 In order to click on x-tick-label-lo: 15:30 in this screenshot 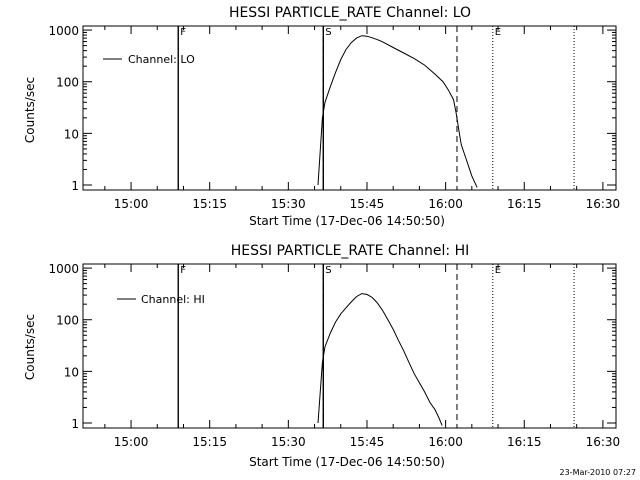, I will do `click(288, 204)`.